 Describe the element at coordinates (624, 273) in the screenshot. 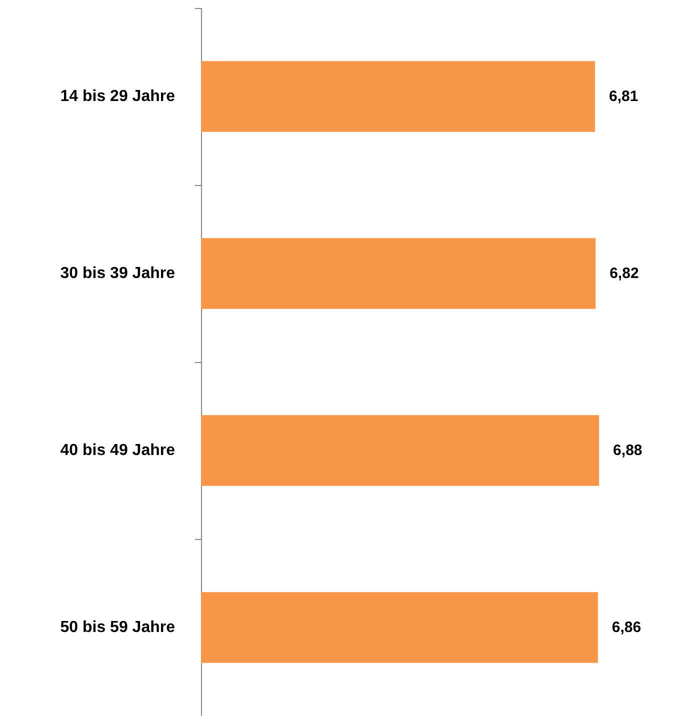

I see `data-label: 6,82` at that location.